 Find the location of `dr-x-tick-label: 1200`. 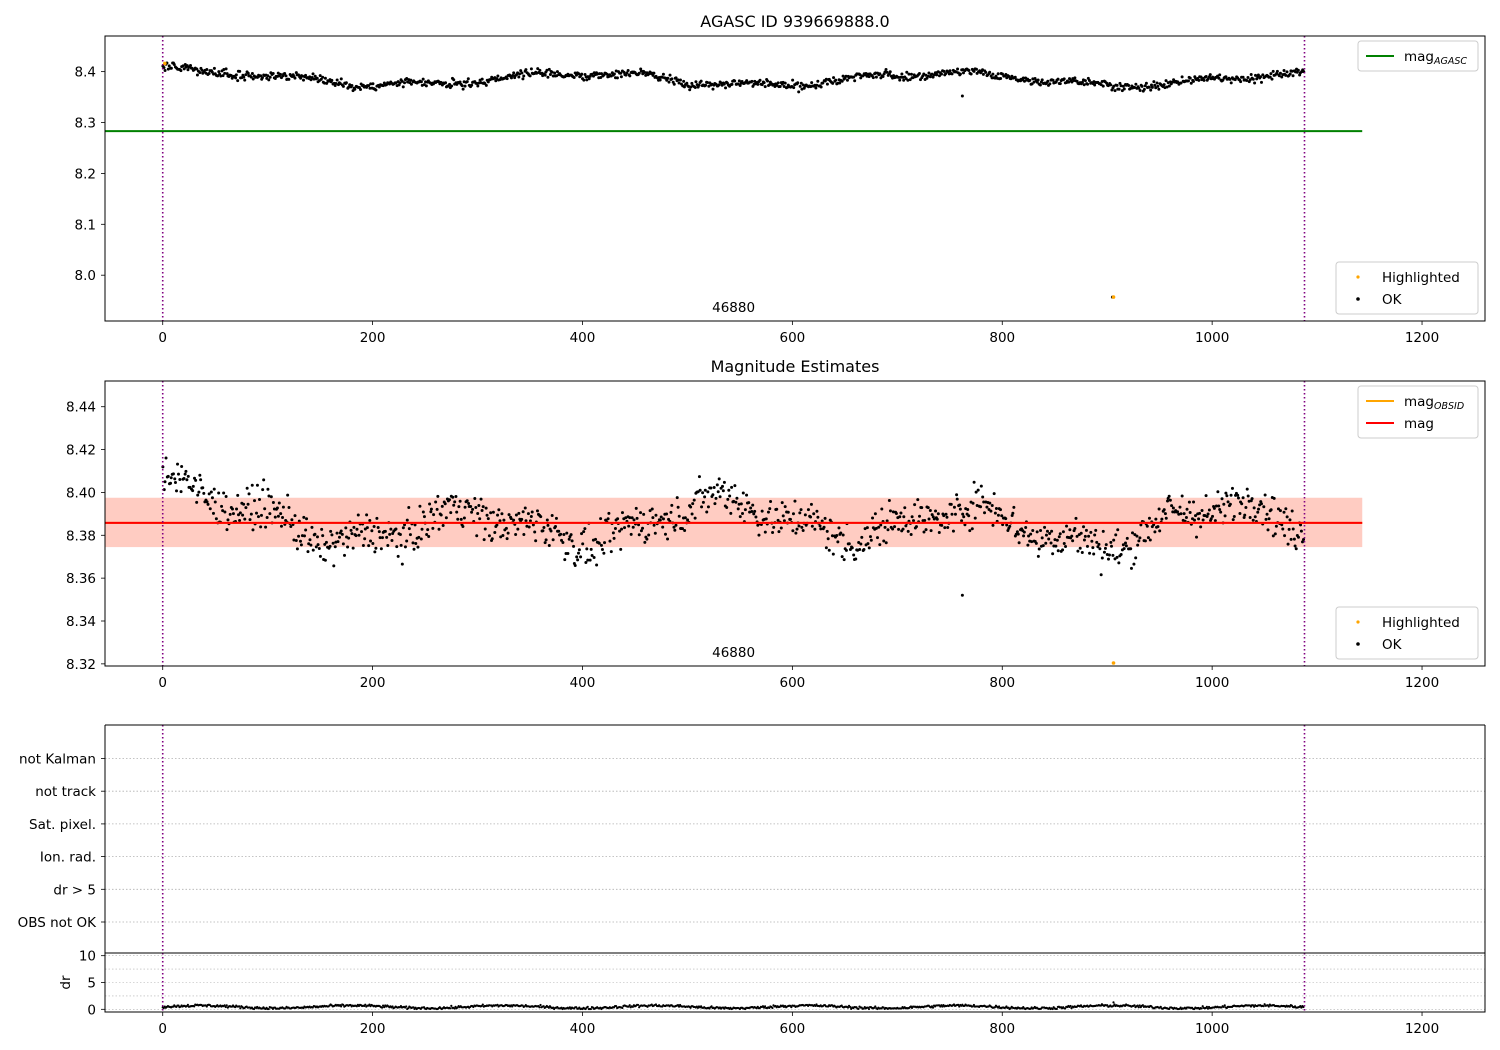

dr-x-tick-label: 1200 is located at coordinates (1422, 1029).